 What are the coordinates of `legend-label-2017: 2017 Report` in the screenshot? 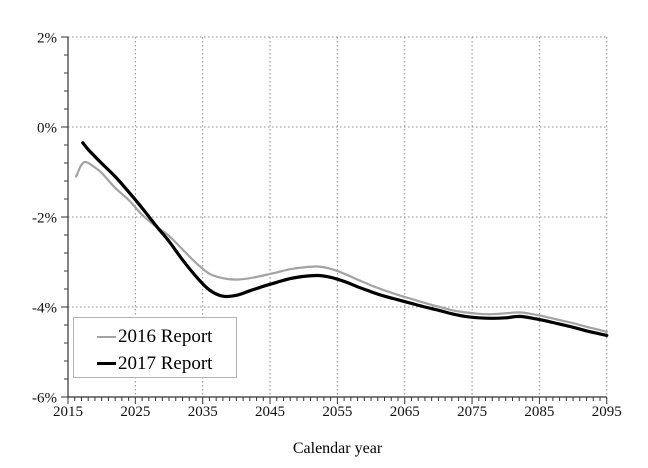 It's located at (165, 363).